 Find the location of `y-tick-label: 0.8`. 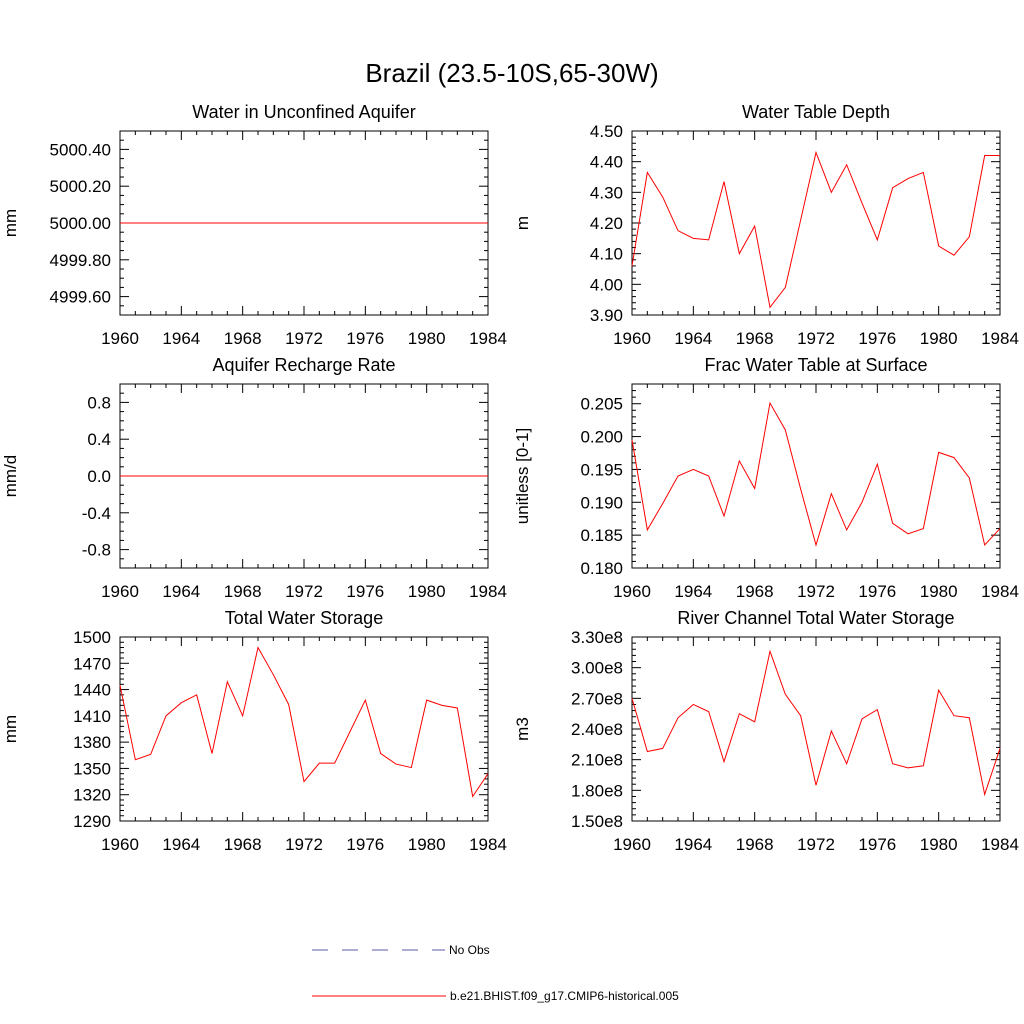

y-tick-label: 0.8 is located at coordinates (99, 402).